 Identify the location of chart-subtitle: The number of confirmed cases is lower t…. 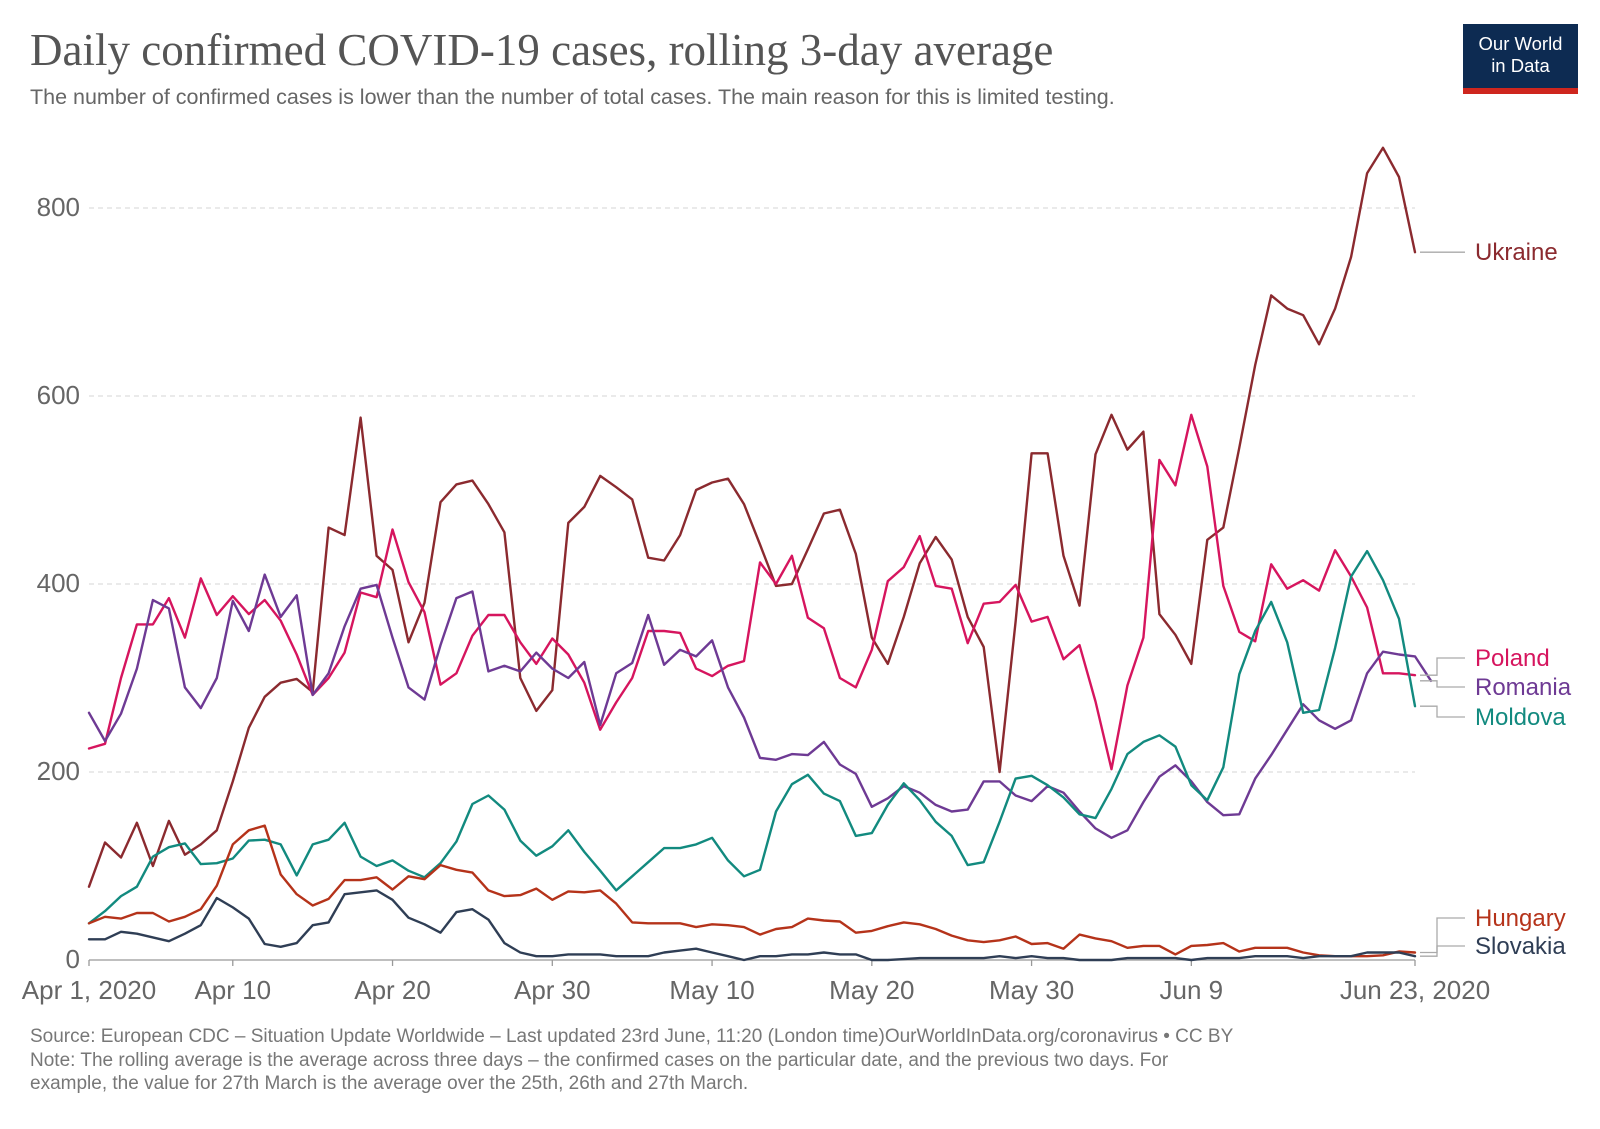
(572, 97).